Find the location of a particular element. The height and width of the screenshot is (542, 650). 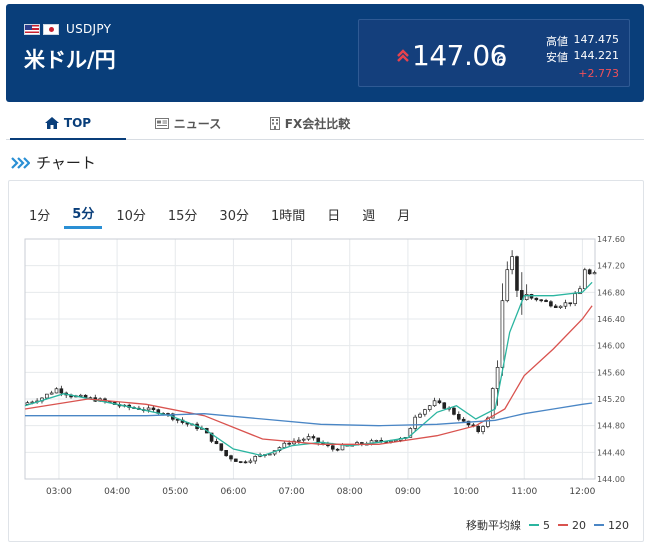

current-price-pip: 6 is located at coordinates (501, 61).